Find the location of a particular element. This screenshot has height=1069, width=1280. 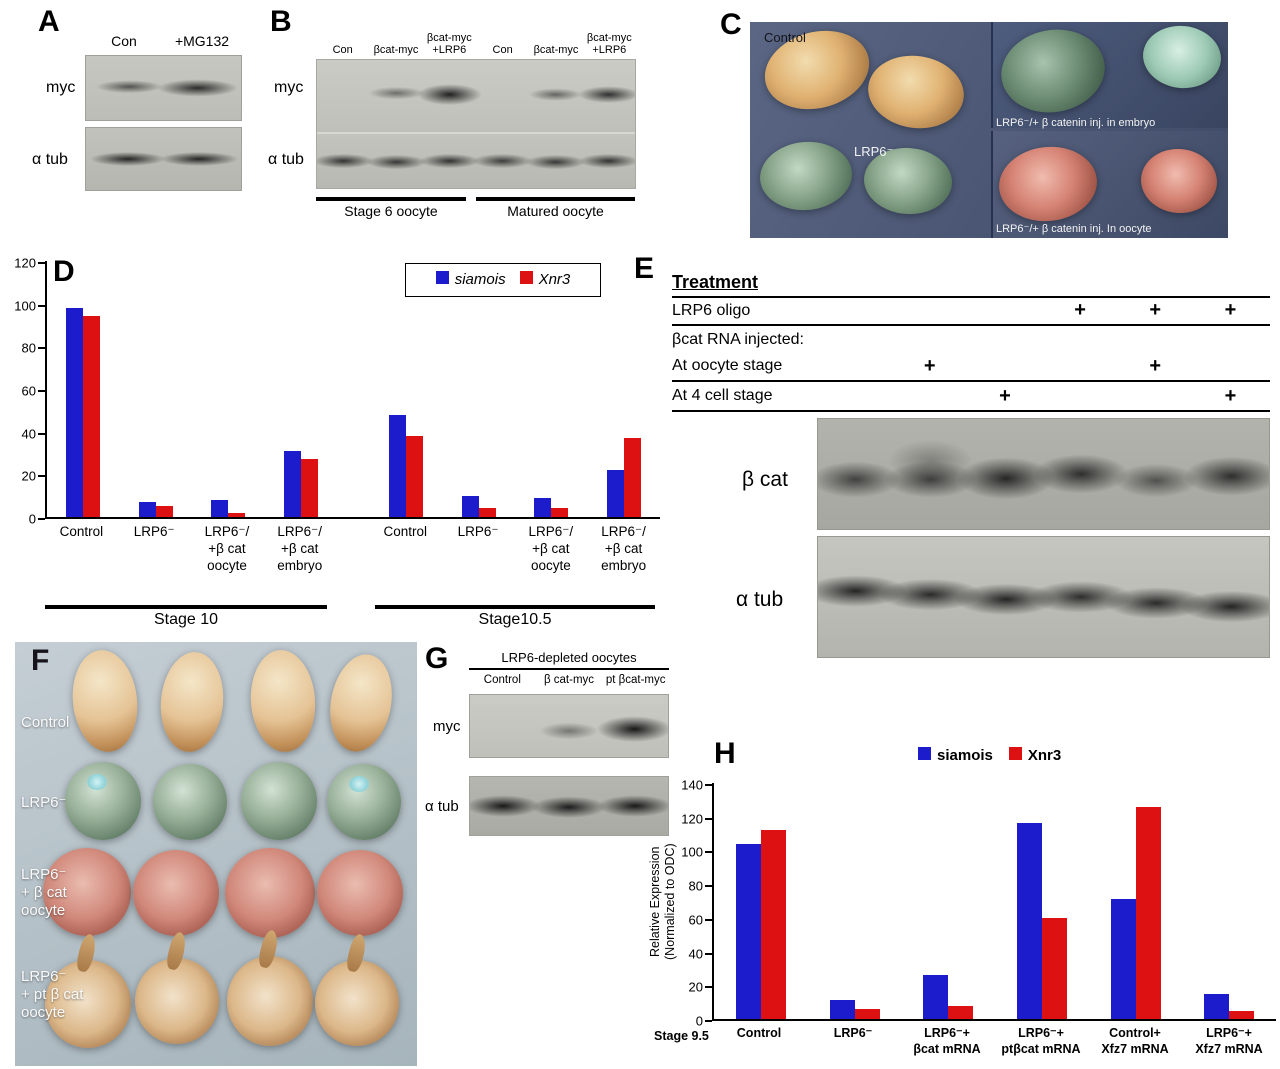

y-tick-label: 60 is located at coordinates (28, 391).